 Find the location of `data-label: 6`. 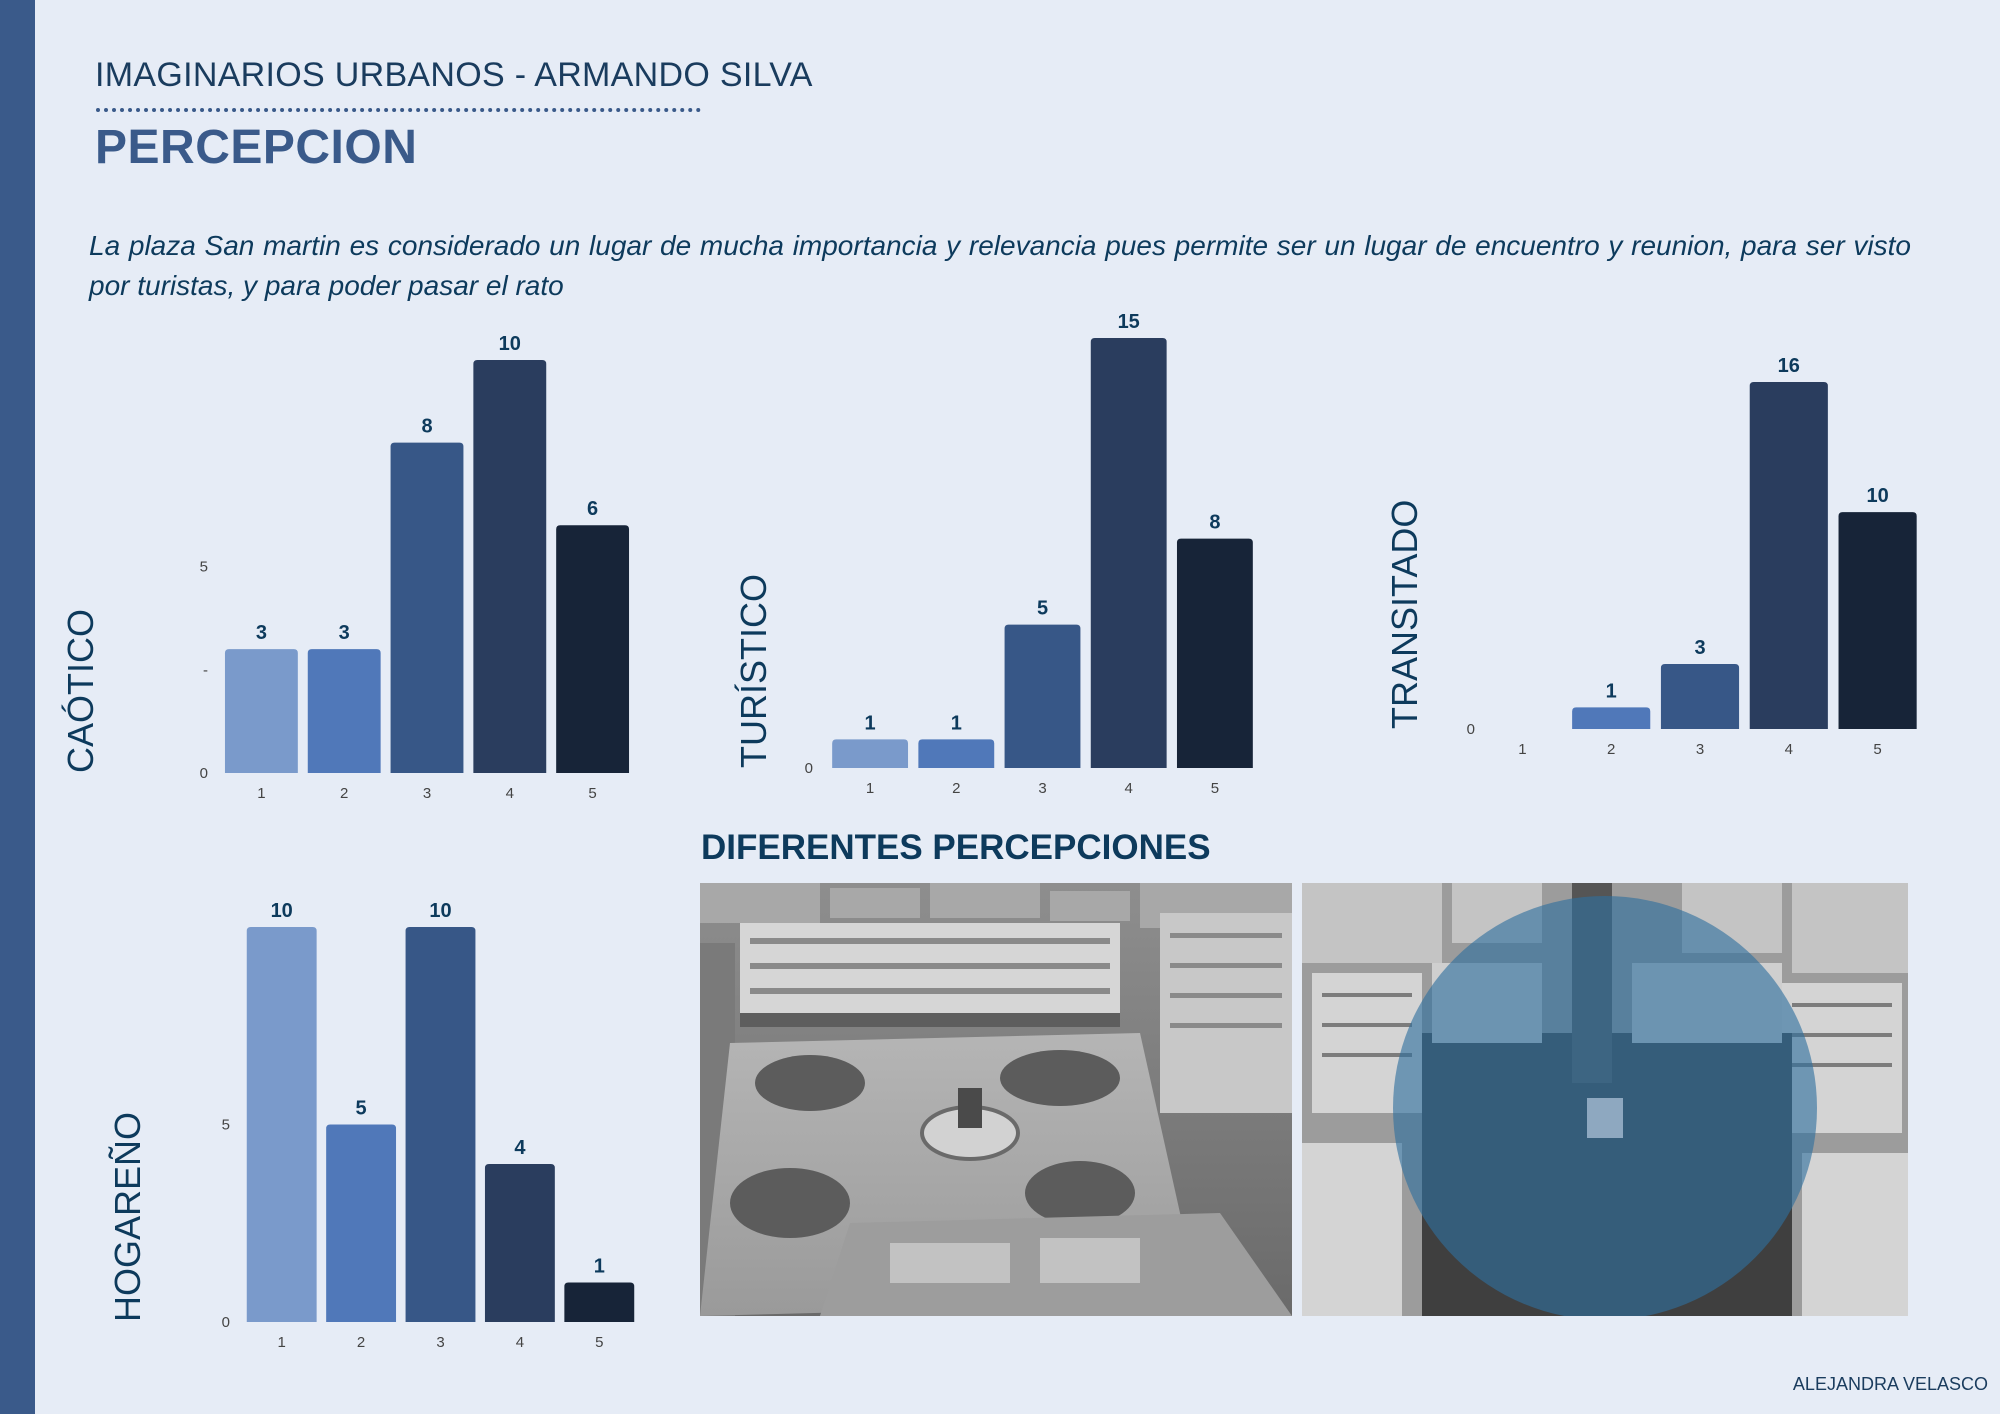

data-label: 6 is located at coordinates (592, 509).